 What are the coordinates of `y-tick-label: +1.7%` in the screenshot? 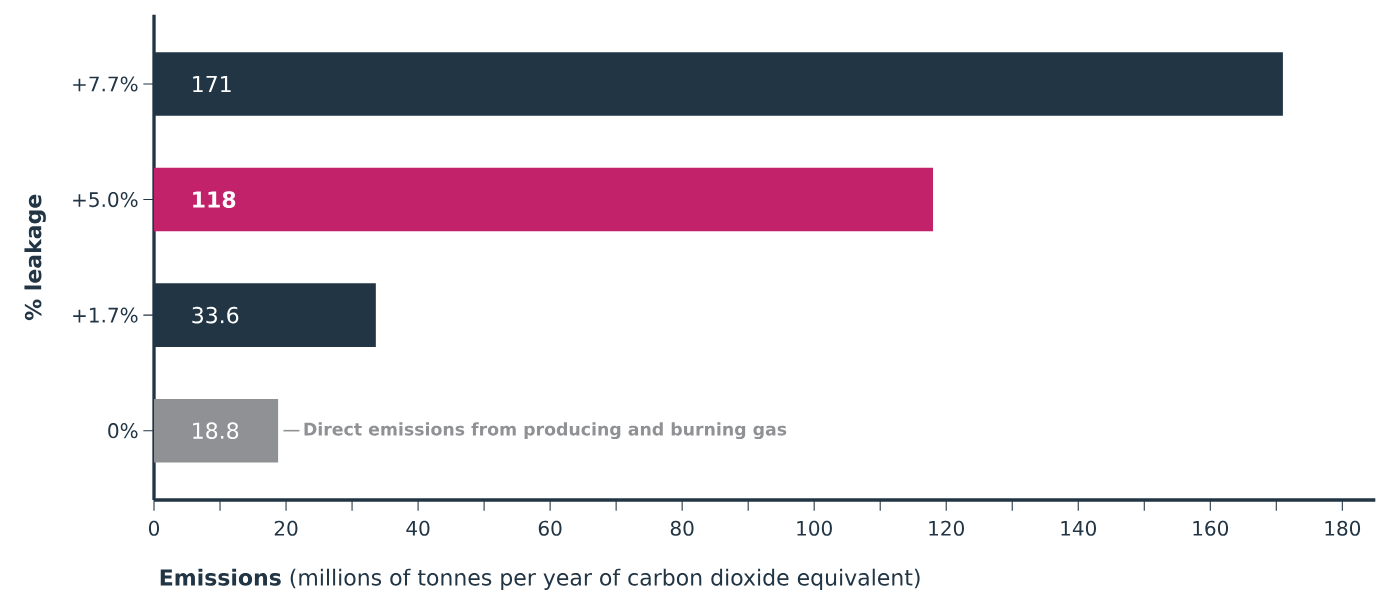 It's located at (105, 315).